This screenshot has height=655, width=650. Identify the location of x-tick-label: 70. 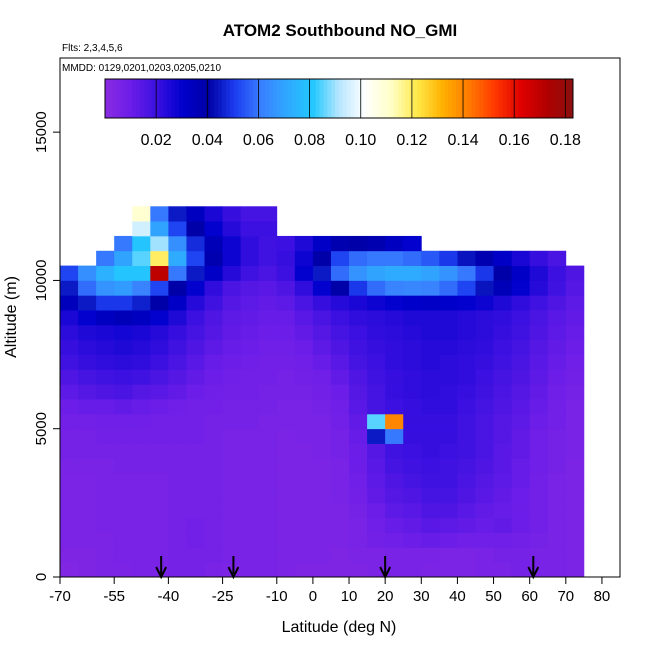
(565, 596).